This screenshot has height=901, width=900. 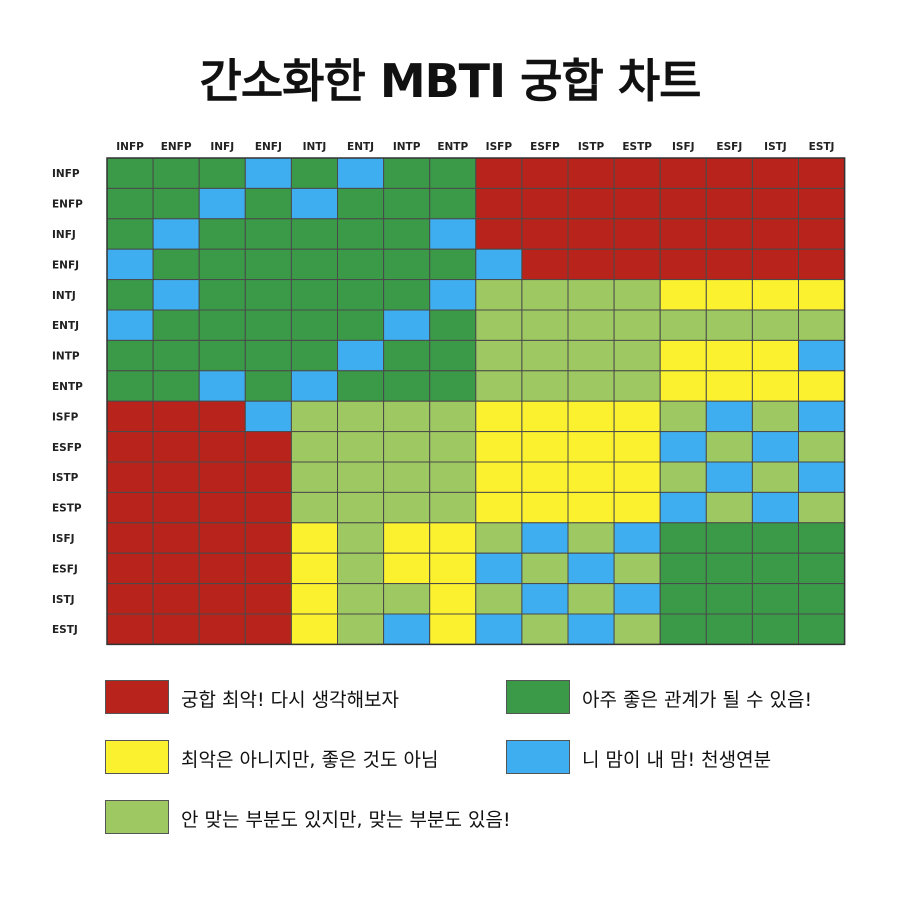 What do you see at coordinates (346, 820) in the screenshot?
I see `legend-label-mixed: 안 맞는 부분도 있지만, 맞는 부분도 있음!` at bounding box center [346, 820].